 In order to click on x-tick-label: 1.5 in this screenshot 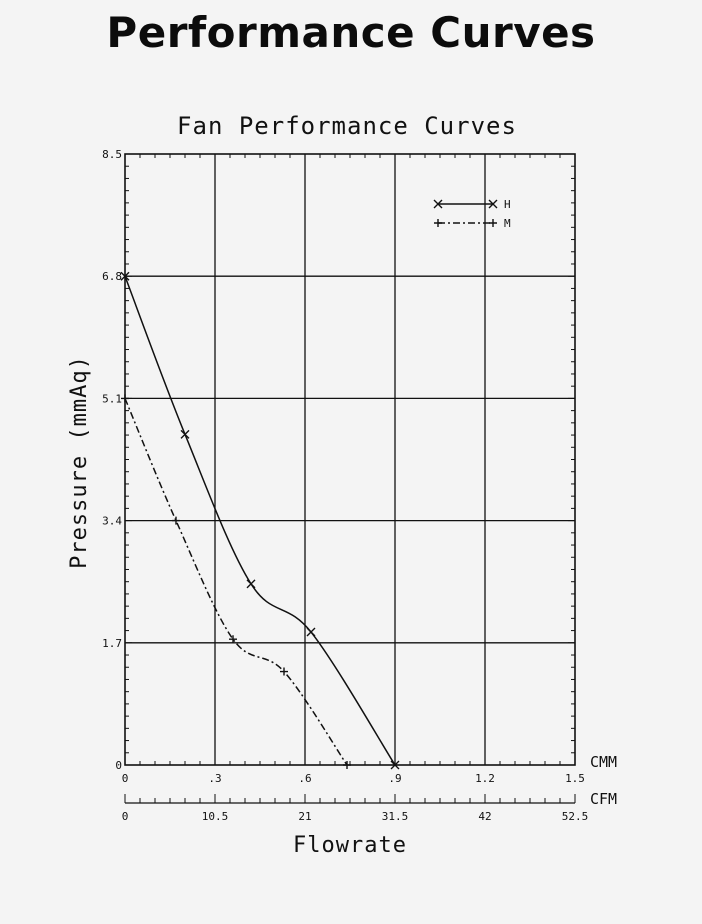, I will do `click(575, 778)`.